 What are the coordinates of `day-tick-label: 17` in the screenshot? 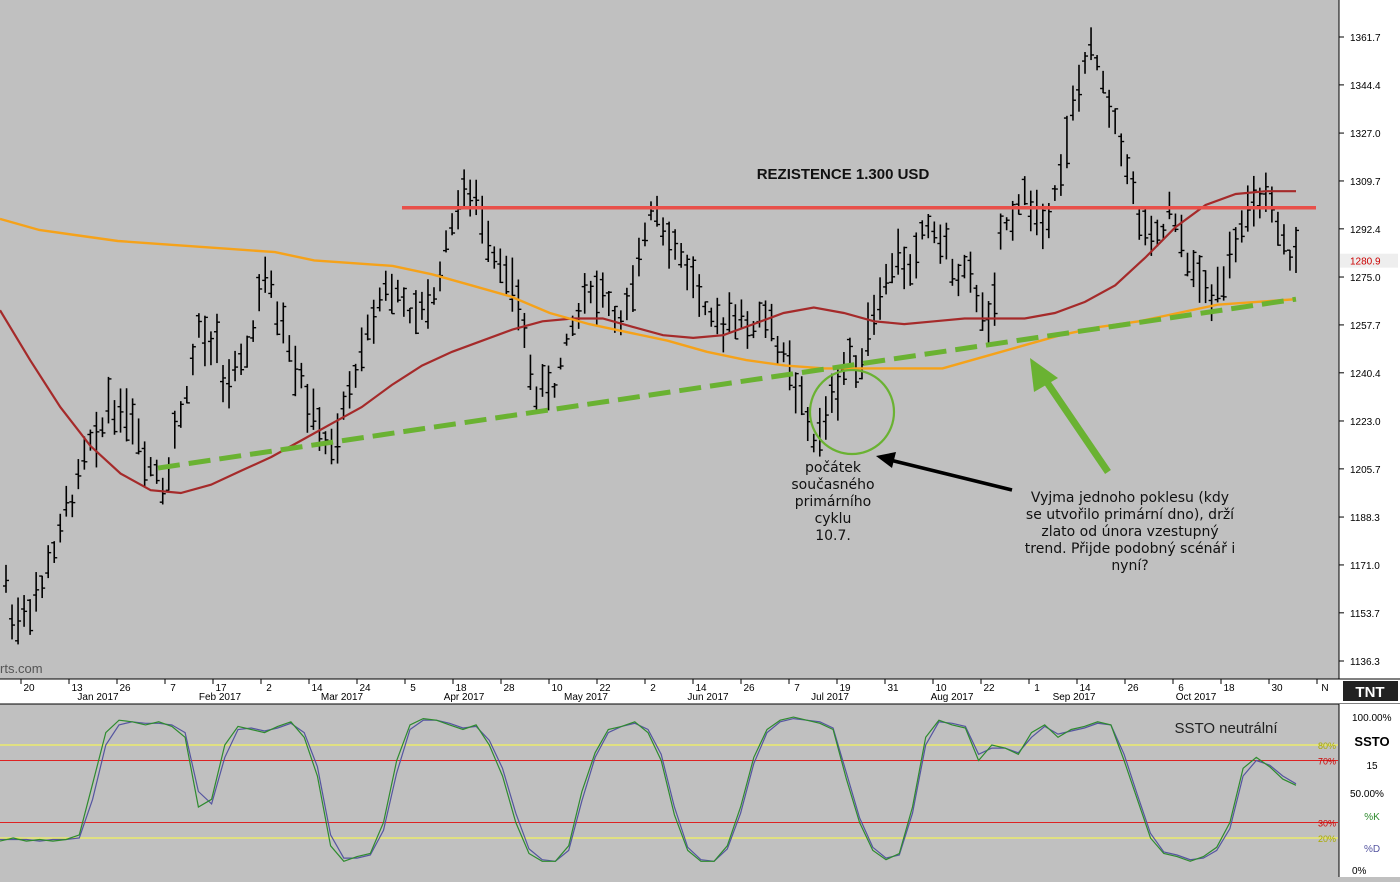 It's located at (221, 688).